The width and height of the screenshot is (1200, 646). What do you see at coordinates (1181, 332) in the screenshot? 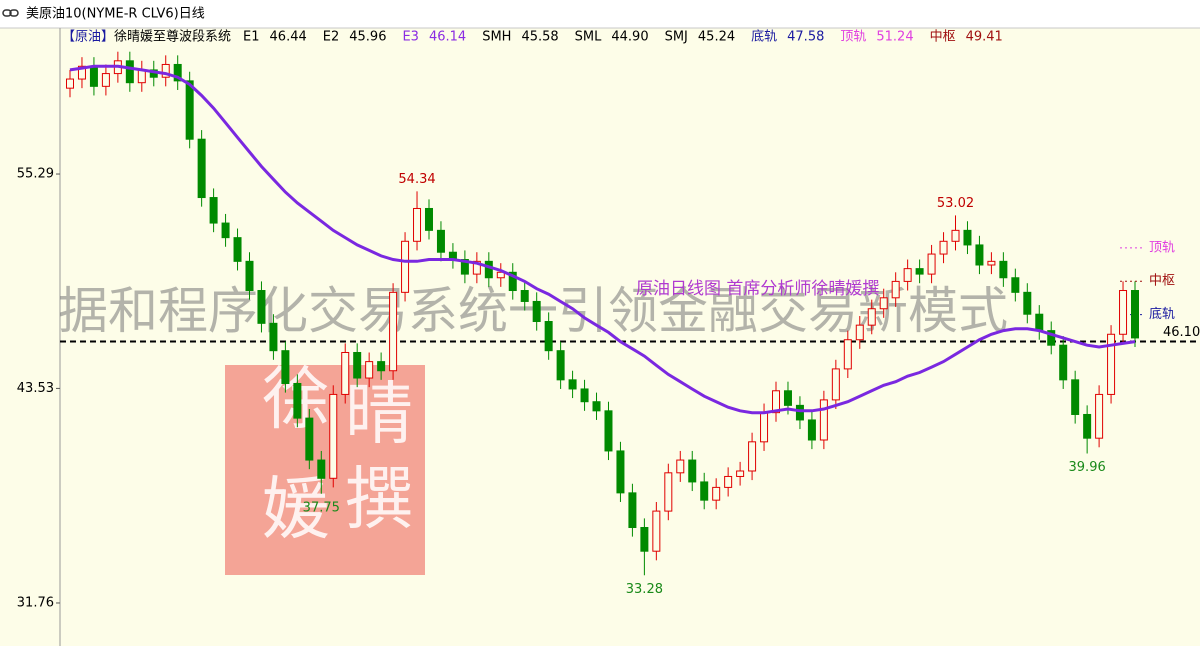
I see `reference-label: 46.10` at bounding box center [1181, 332].